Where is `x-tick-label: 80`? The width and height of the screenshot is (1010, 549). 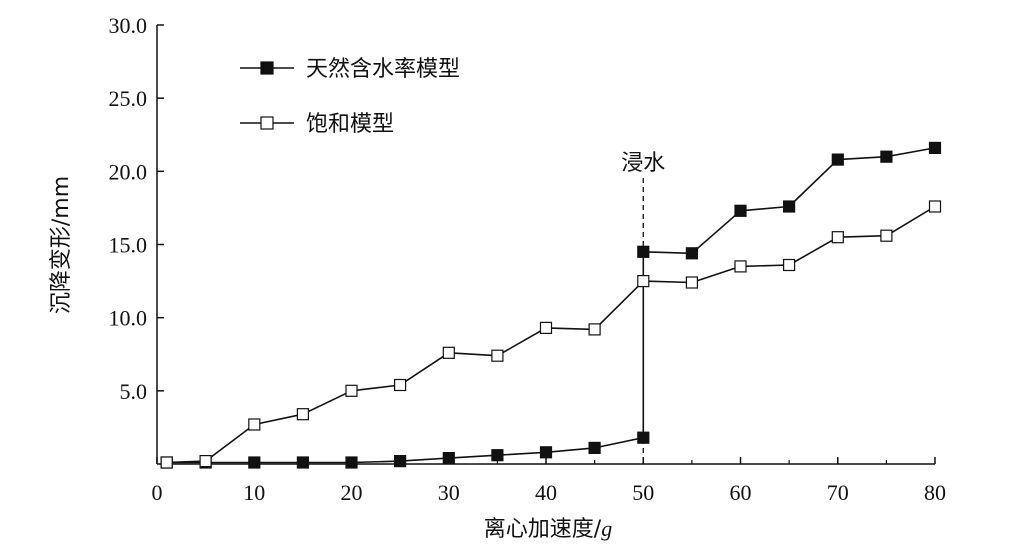
x-tick-label: 80 is located at coordinates (935, 492).